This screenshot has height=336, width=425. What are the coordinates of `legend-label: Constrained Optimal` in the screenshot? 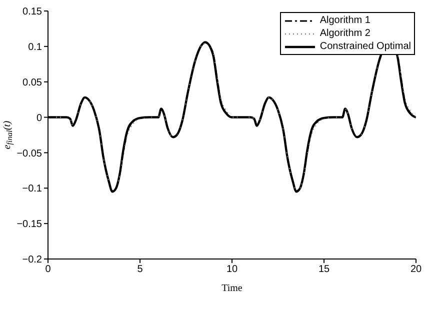 It's located at (365, 46).